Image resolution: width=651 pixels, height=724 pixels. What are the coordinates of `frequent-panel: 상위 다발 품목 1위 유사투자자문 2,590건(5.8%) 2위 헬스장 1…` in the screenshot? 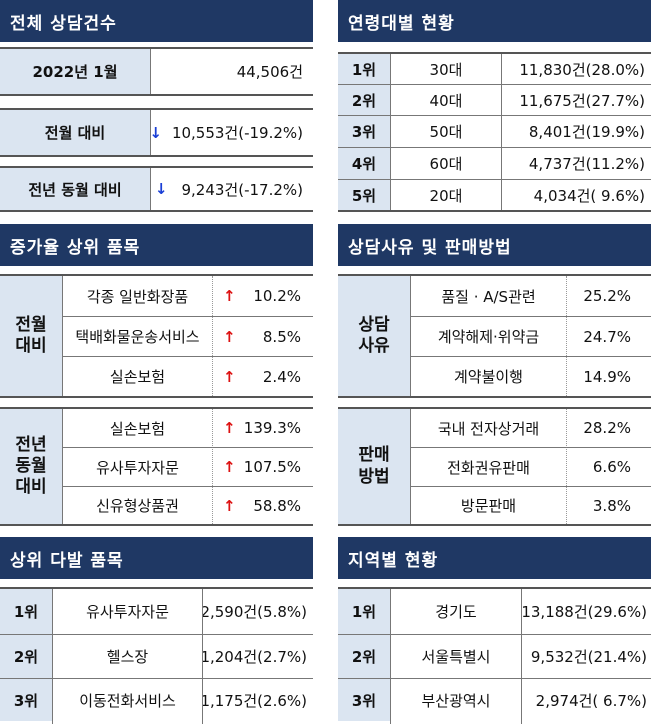 It's located at (156, 630).